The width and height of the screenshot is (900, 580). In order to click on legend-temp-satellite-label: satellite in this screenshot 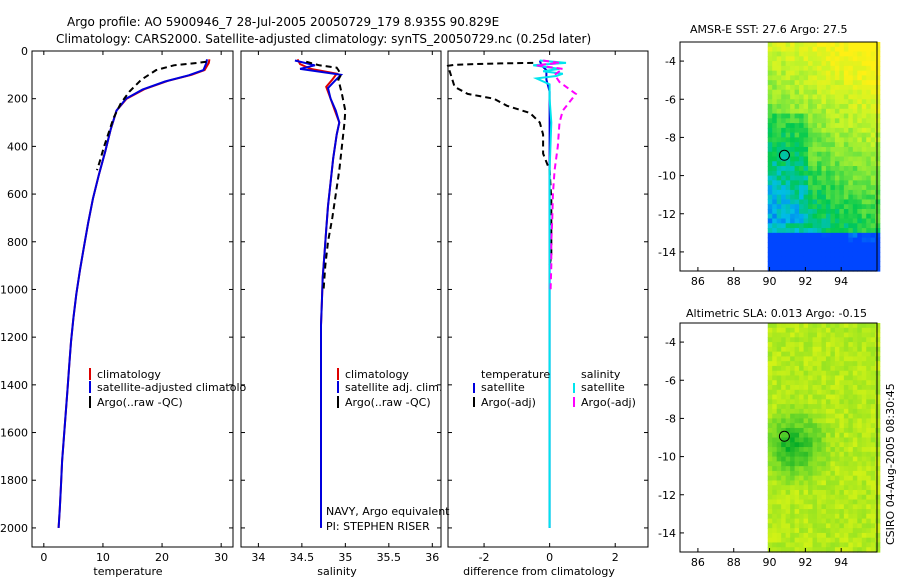, I will do `click(503, 387)`.